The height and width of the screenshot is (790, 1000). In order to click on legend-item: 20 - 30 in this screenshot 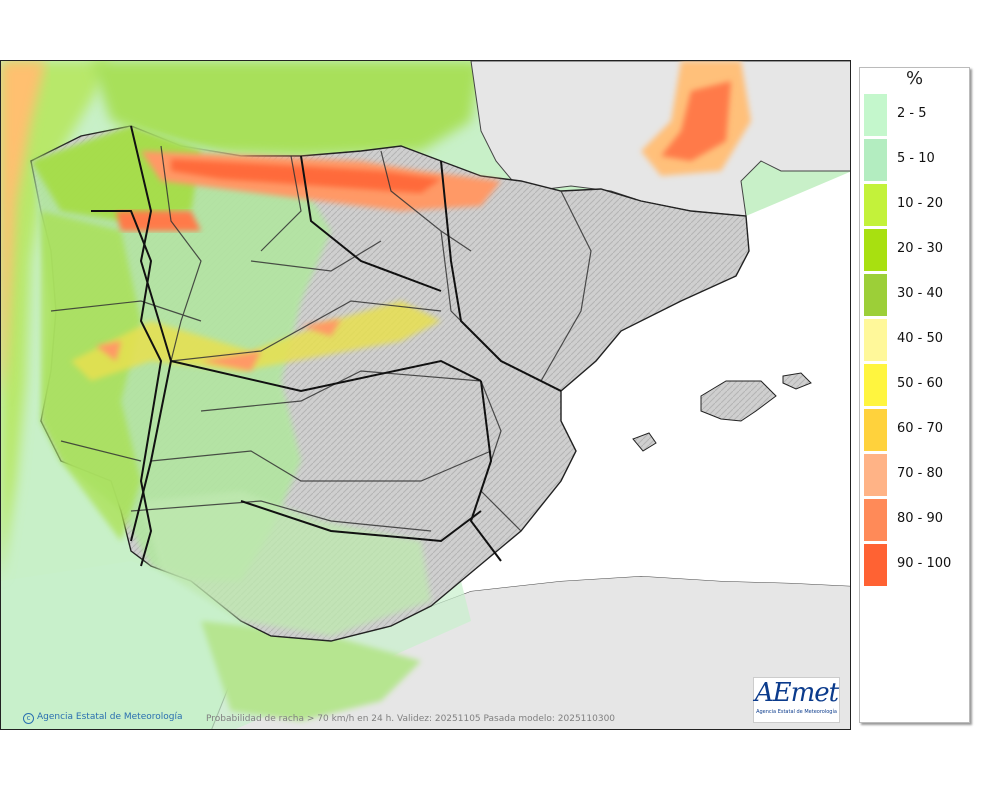, I will do `click(914, 250)`.